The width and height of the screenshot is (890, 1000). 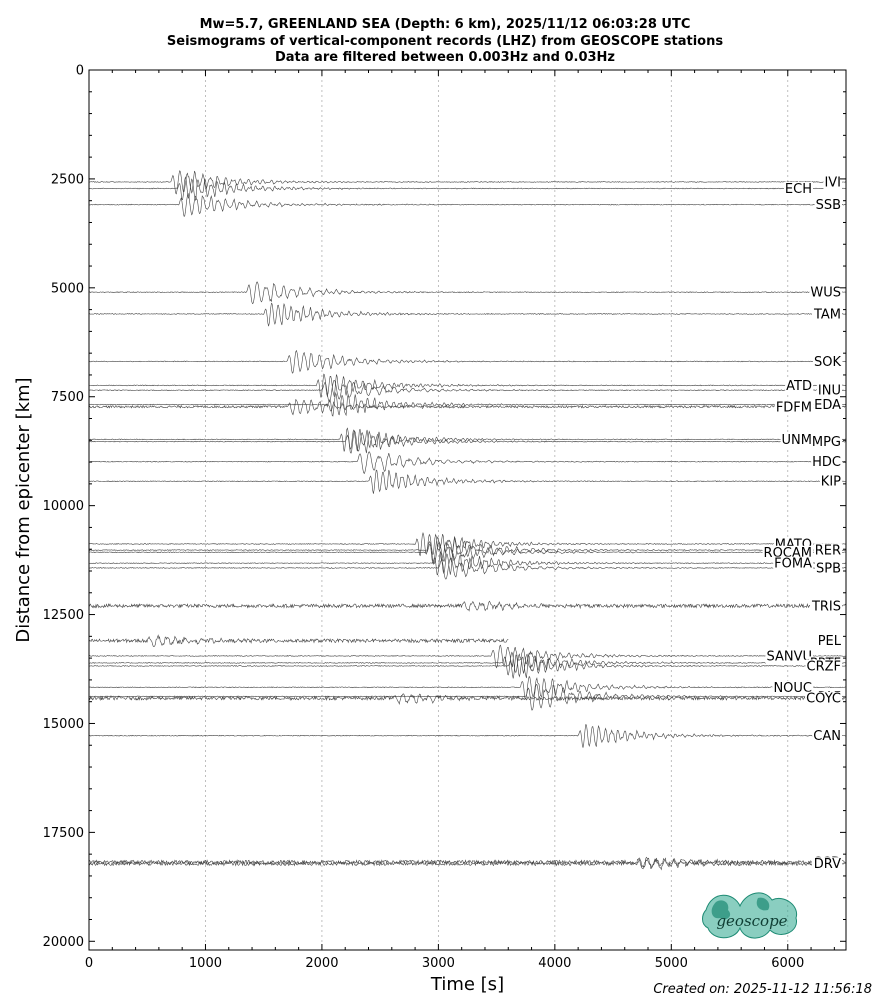 I want to click on logo-continent-shape, so click(x=740, y=908).